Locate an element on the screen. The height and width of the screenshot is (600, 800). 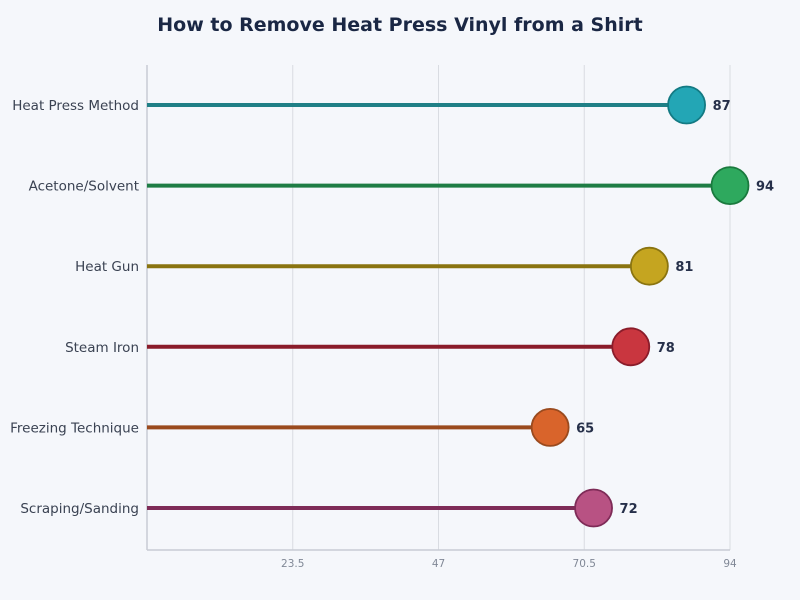
category-label: Freezing Technique is located at coordinates (74, 428).